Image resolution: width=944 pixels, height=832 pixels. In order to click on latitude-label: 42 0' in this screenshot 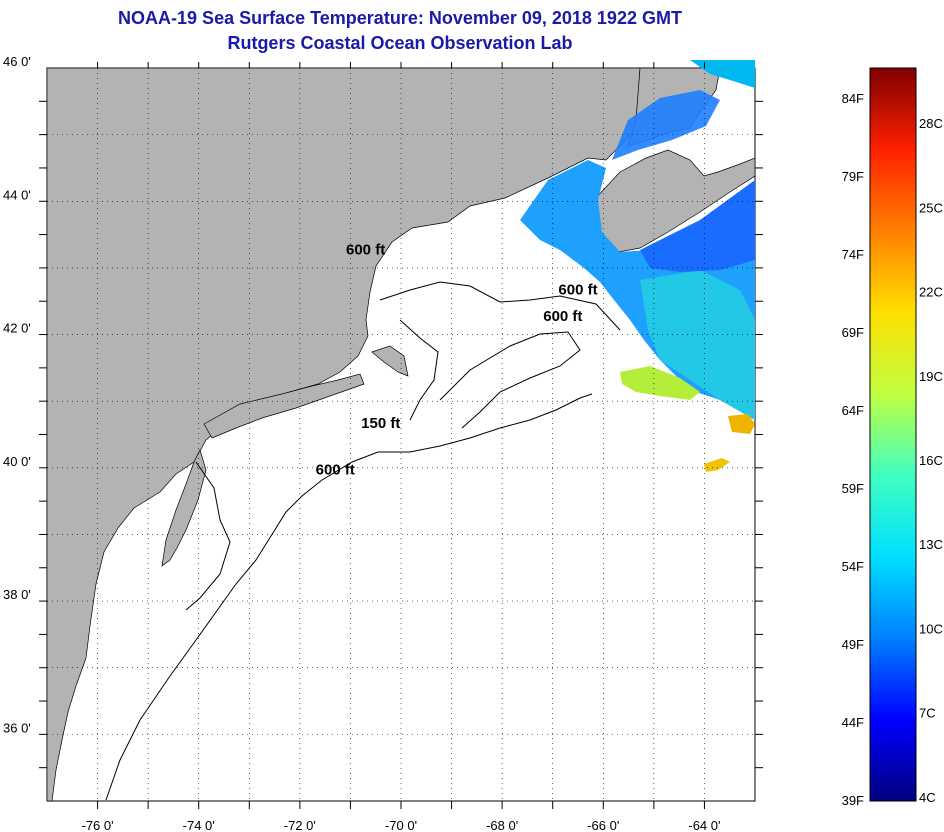, I will do `click(17, 328)`.